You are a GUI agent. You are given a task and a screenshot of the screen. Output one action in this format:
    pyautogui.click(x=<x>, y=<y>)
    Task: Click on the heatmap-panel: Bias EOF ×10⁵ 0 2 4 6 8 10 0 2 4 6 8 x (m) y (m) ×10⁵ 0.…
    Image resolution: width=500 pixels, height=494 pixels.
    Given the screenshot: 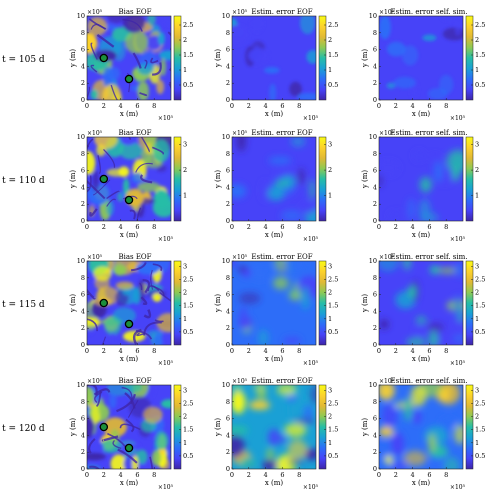 What is the action you would take?
    pyautogui.click(x=131, y=310)
    